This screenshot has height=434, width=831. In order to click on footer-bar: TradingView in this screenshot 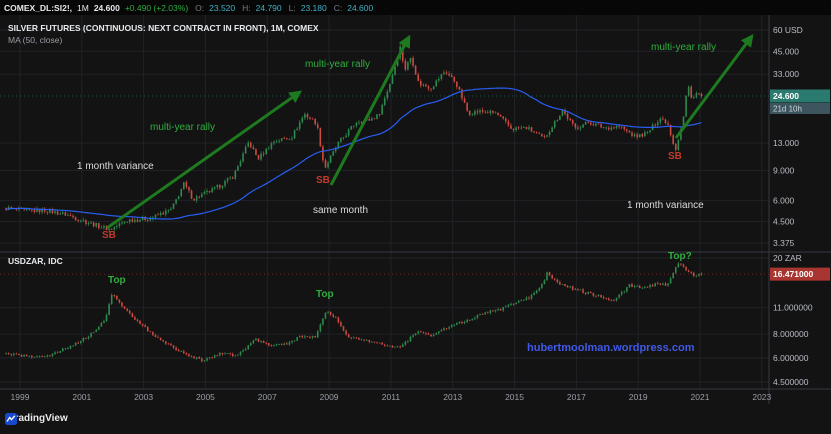, I will do `click(36, 419)`.